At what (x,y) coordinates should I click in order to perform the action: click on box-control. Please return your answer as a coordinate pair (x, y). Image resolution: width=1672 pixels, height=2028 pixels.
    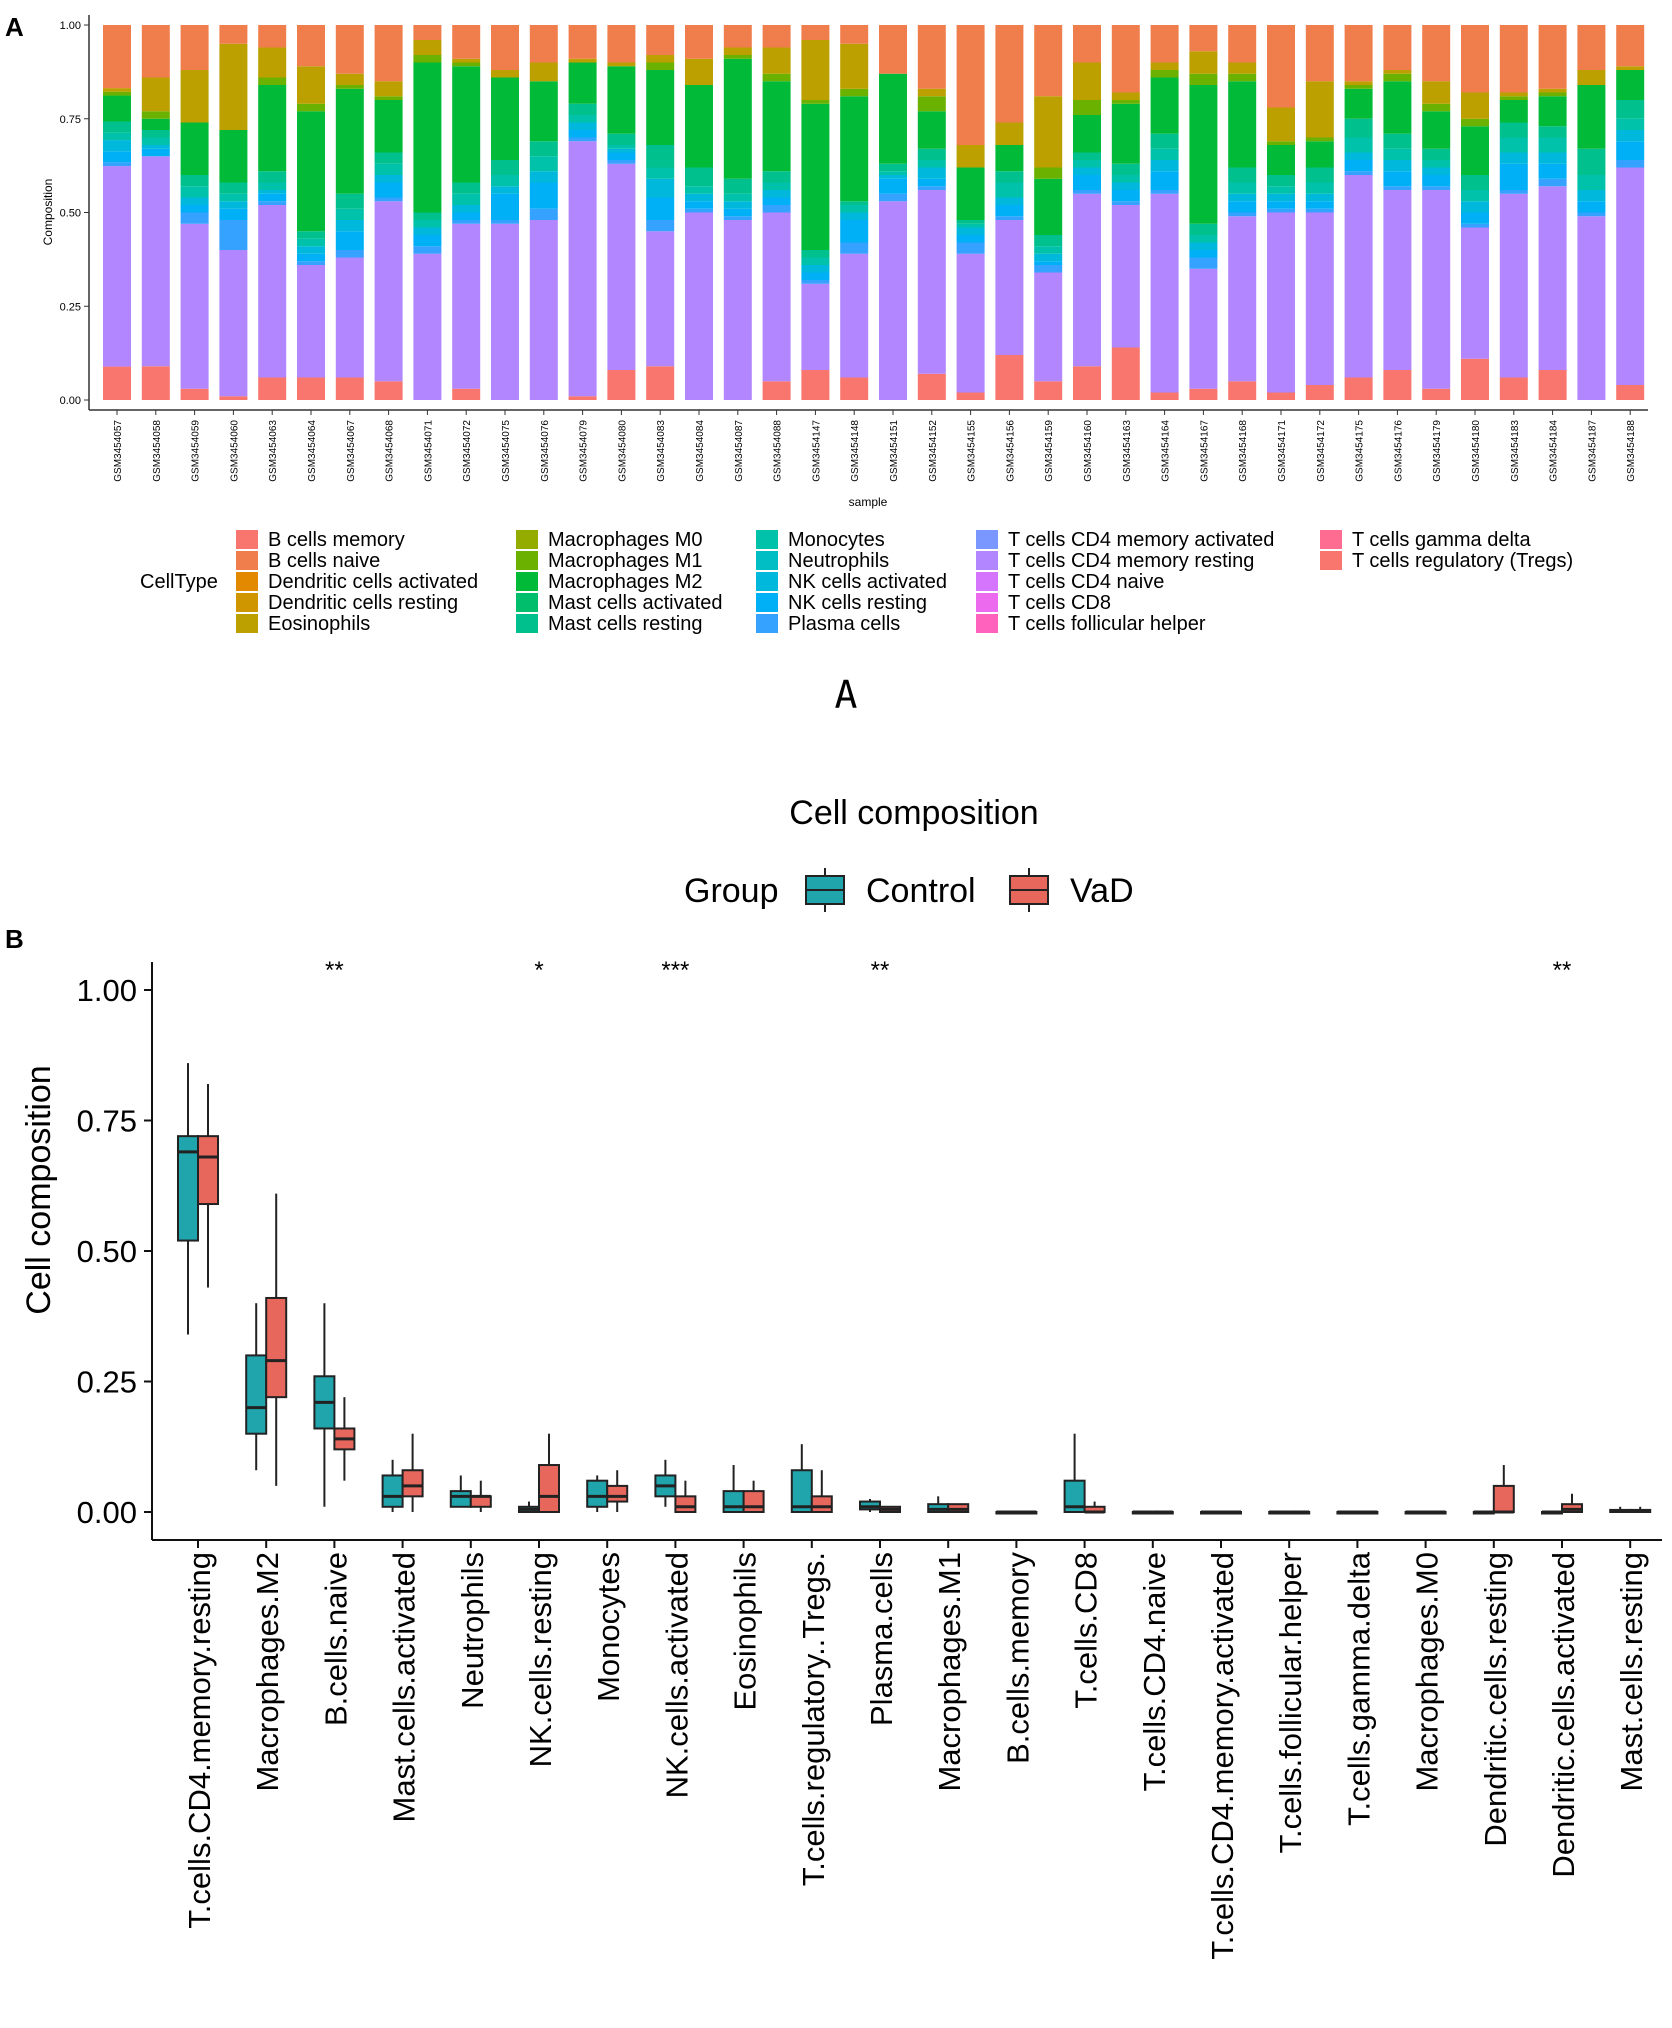
    Looking at the image, I should click on (256, 1394).